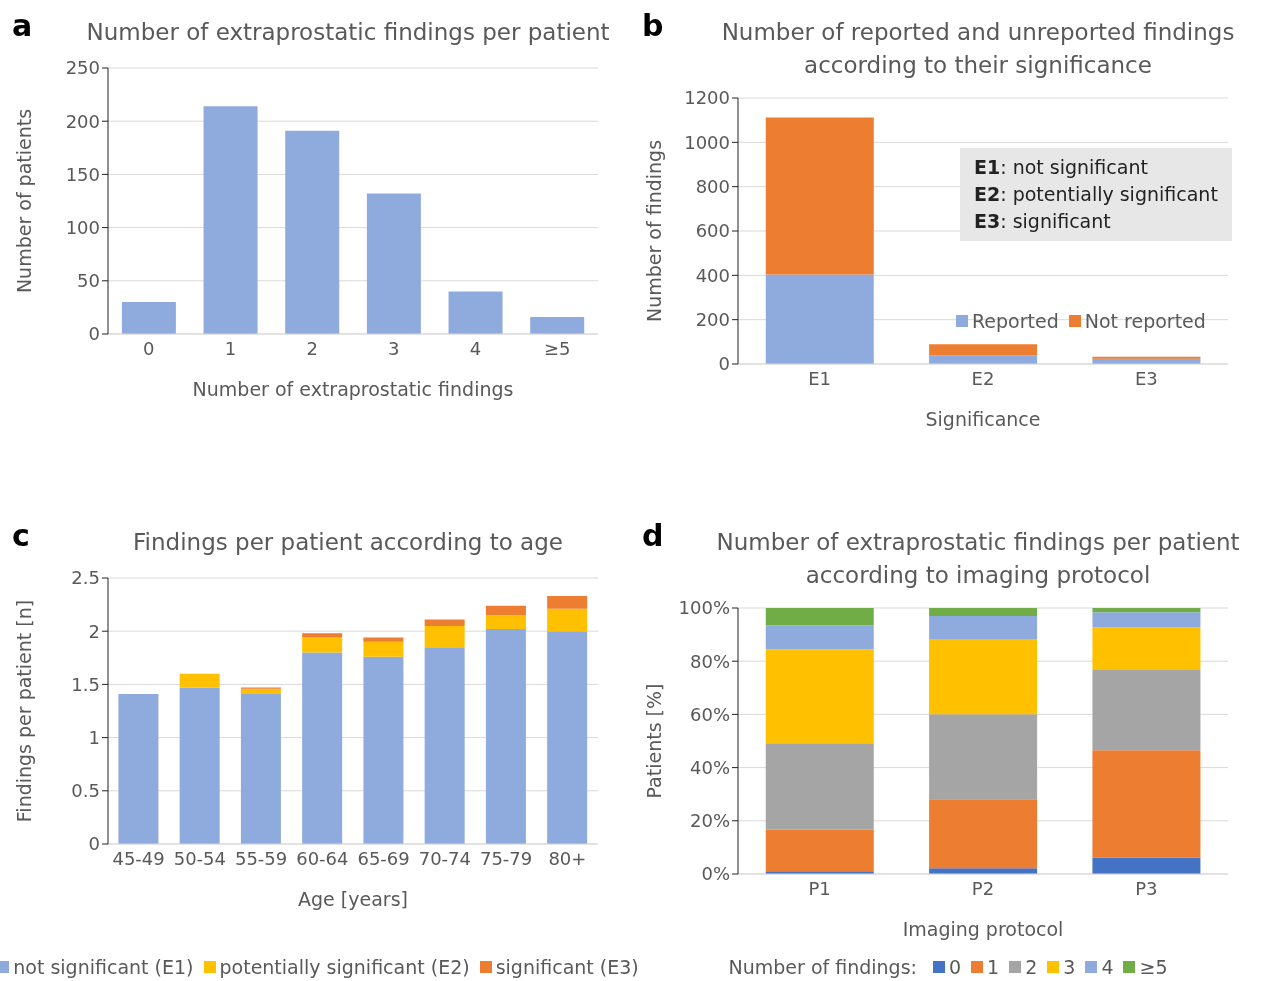 This screenshot has height=981, width=1266. What do you see at coordinates (704, 608) in the screenshot?
I see `y-tick-label: 100%` at bounding box center [704, 608].